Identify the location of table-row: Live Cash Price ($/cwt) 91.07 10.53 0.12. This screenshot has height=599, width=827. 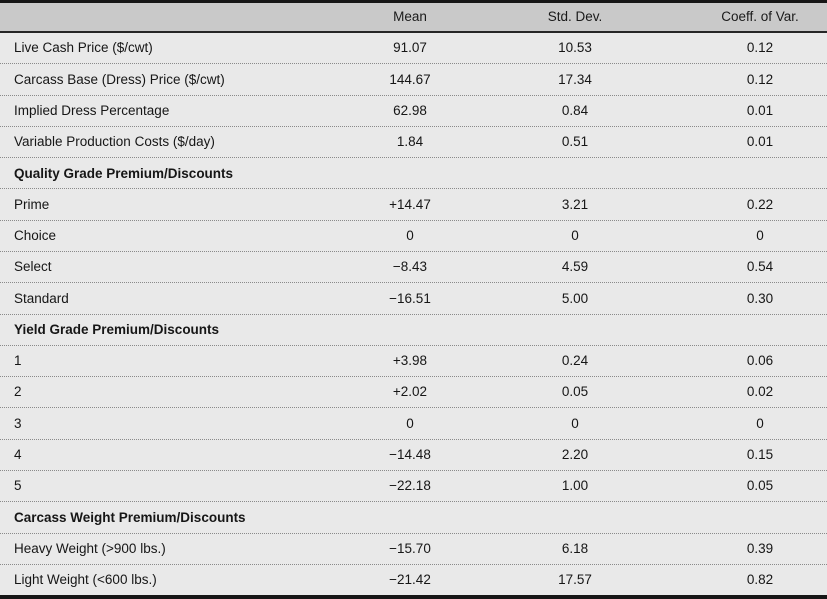
(413, 48).